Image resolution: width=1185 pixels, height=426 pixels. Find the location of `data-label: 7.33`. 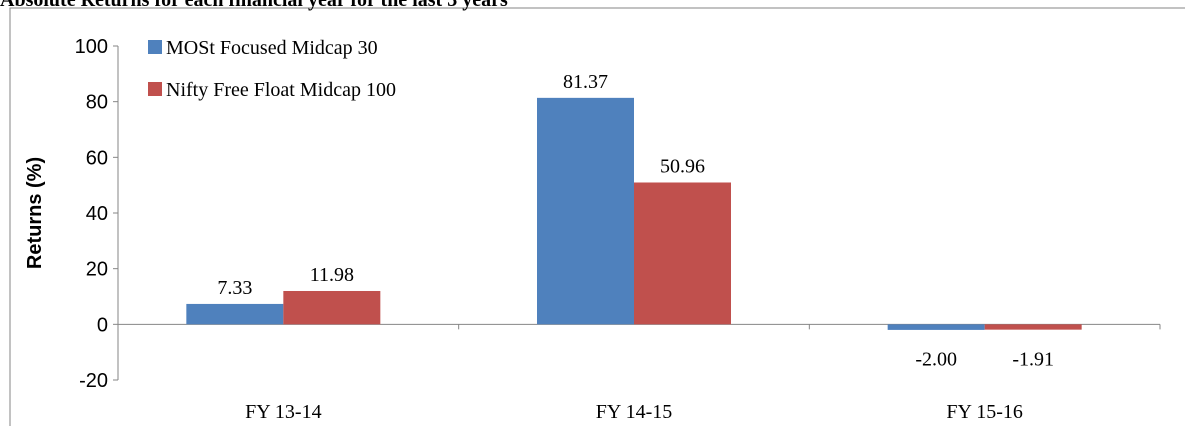

data-label: 7.33 is located at coordinates (234, 288).